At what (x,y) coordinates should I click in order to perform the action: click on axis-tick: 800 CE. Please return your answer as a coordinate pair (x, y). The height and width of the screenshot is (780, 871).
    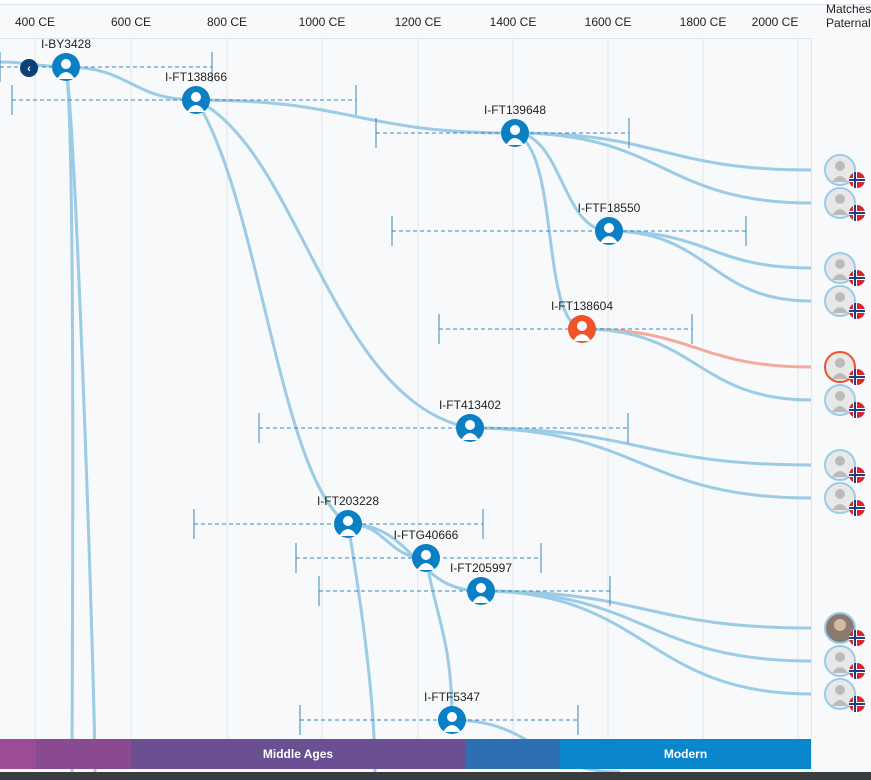
    Looking at the image, I should click on (227, 22).